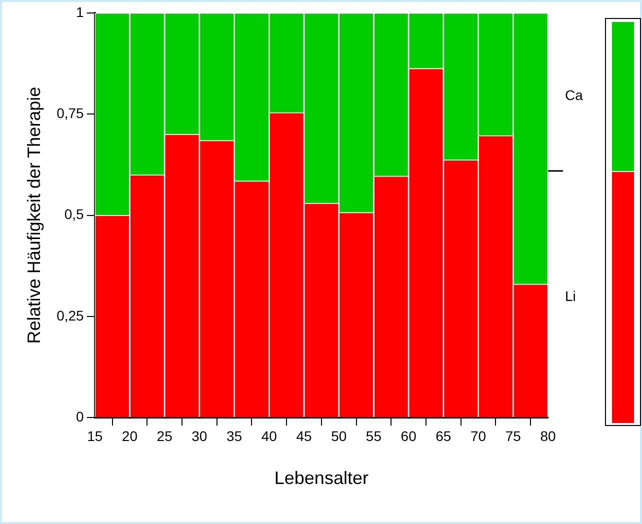 The height and width of the screenshot is (524, 642). What do you see at coordinates (34, 215) in the screenshot?
I see `y-axis-title: Relative Häufigkeit der Therapie` at bounding box center [34, 215].